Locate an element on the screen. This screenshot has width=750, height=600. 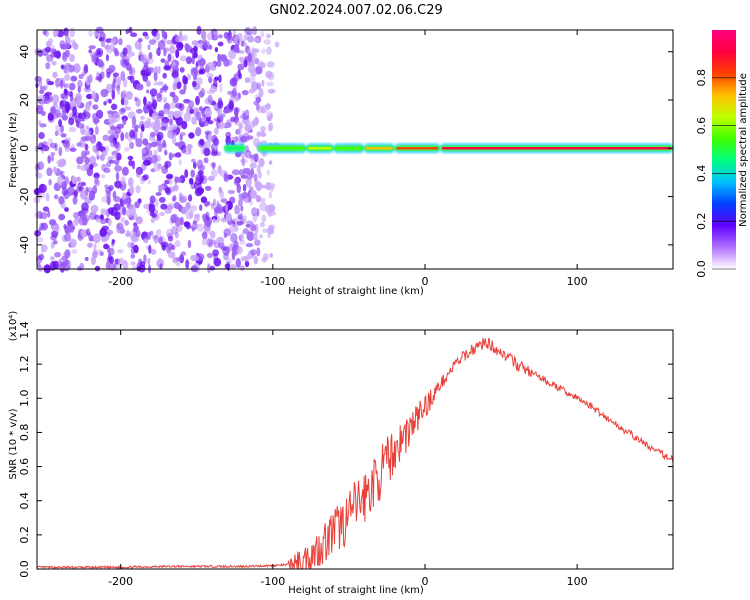
y-tick-label: 20 is located at coordinates (24, 100).